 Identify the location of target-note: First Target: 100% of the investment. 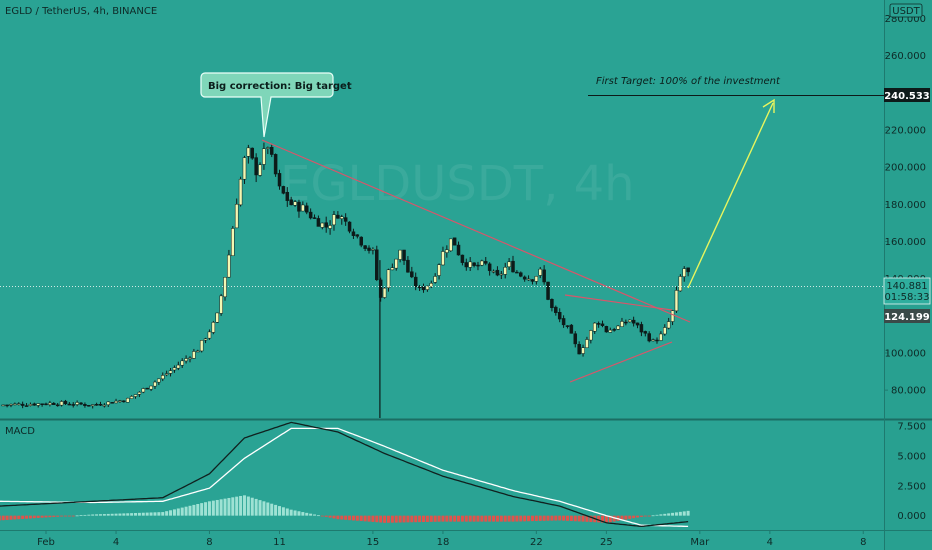
(688, 81).